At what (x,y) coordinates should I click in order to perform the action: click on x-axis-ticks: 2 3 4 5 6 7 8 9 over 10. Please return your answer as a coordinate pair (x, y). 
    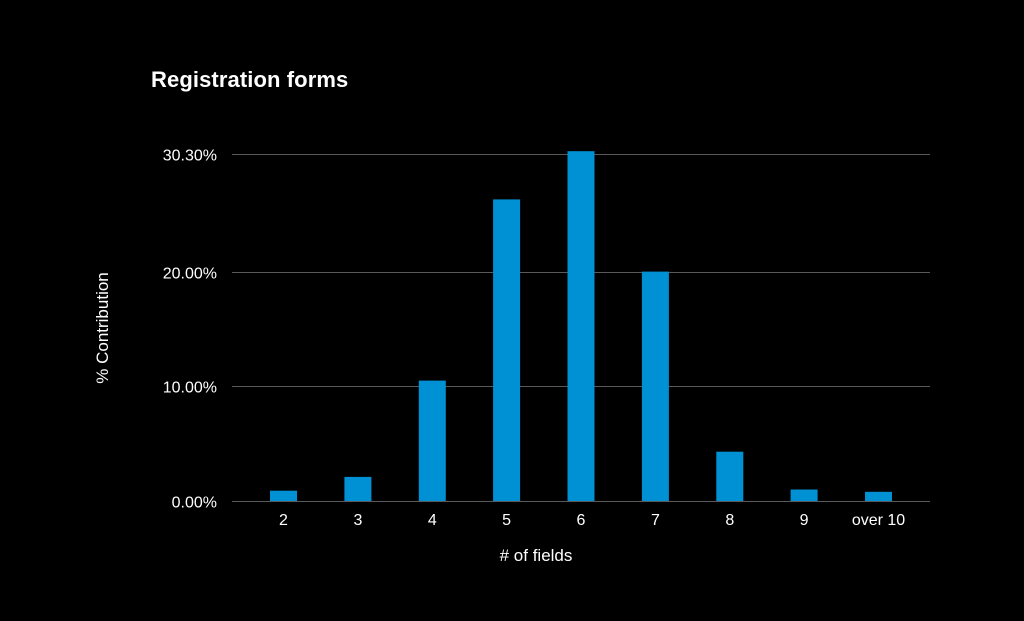
    Looking at the image, I should click on (592, 520).